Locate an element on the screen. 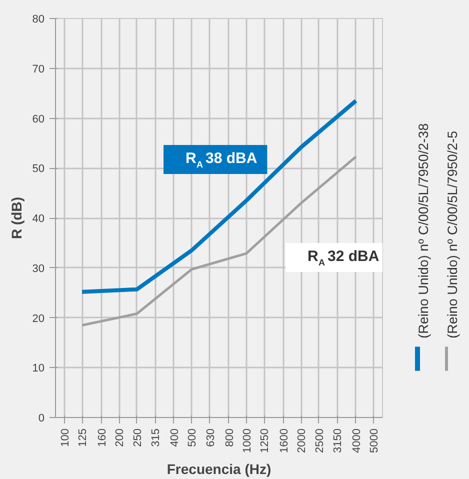 The height and width of the screenshot is (479, 469). y-tick-label: 40 is located at coordinates (38, 219).